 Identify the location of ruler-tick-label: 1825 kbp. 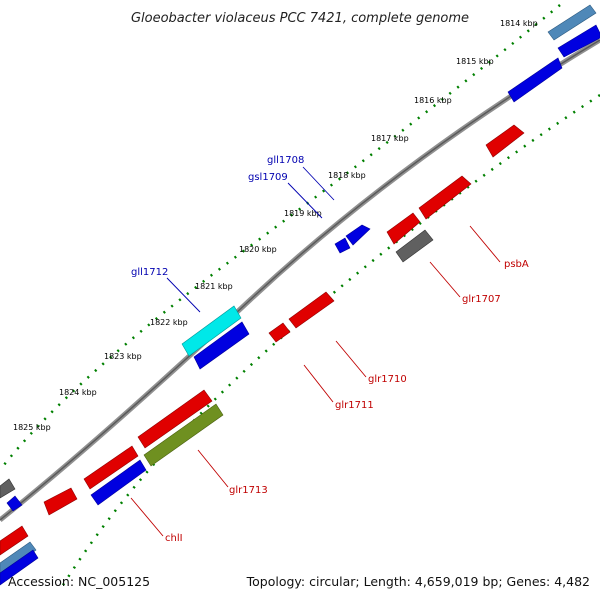
(32, 427).